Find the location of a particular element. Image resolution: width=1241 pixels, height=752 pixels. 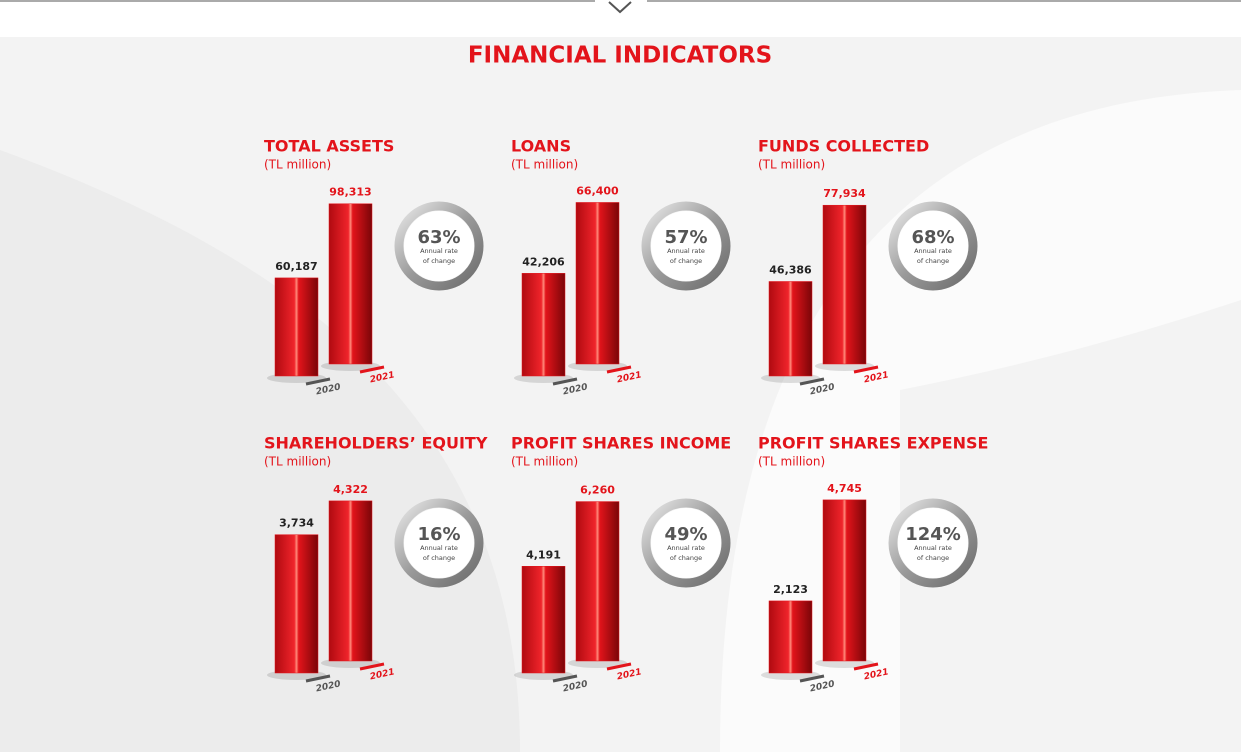

value-label: 3,734 is located at coordinates (296, 523).